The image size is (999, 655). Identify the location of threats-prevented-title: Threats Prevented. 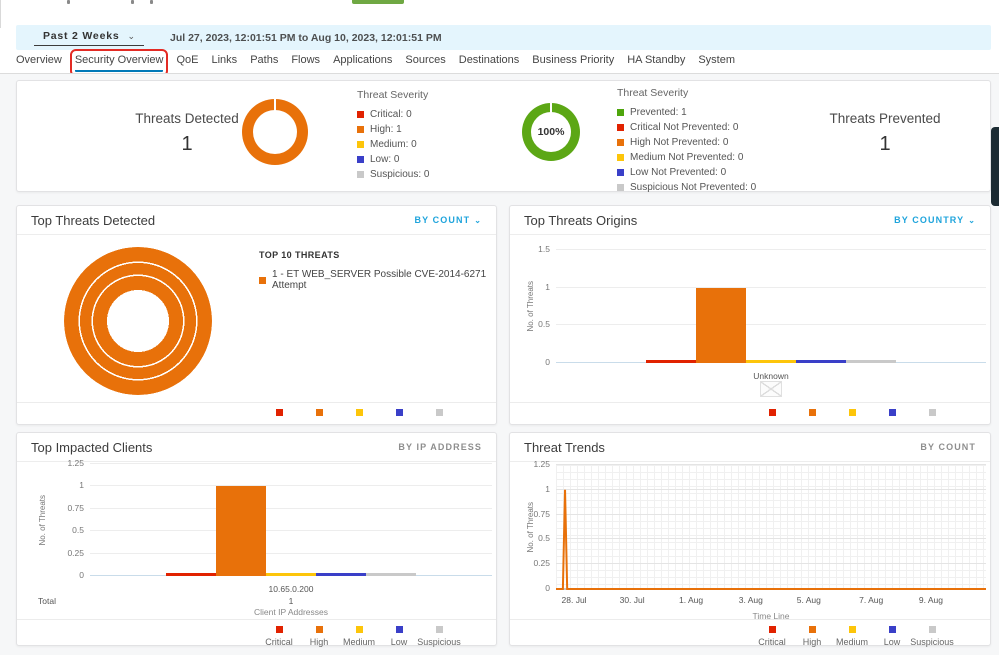
(885, 118).